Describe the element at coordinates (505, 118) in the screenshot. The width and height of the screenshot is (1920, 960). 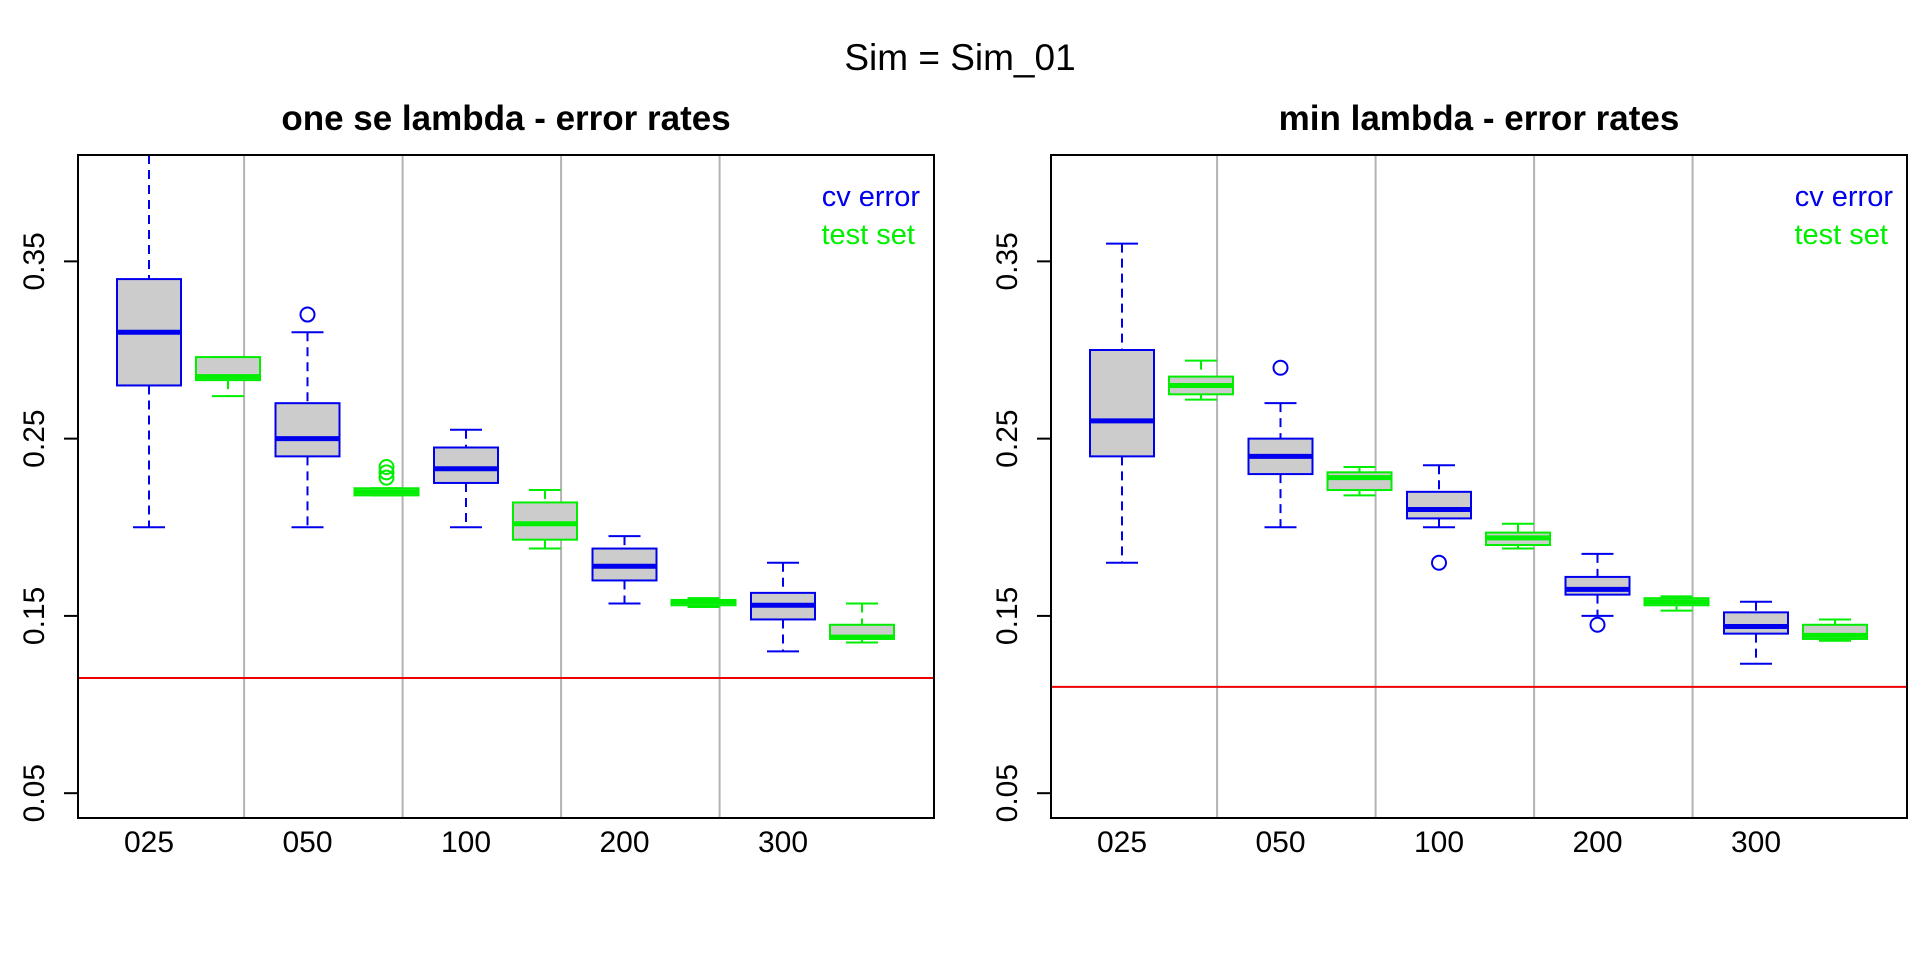
I see `panel-title: one se lambda - error rates` at that location.